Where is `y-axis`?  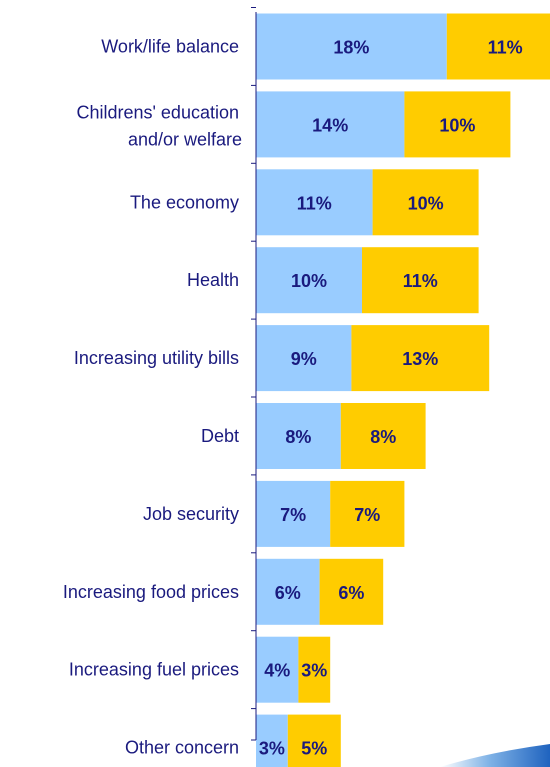
y-axis is located at coordinates (254, 374).